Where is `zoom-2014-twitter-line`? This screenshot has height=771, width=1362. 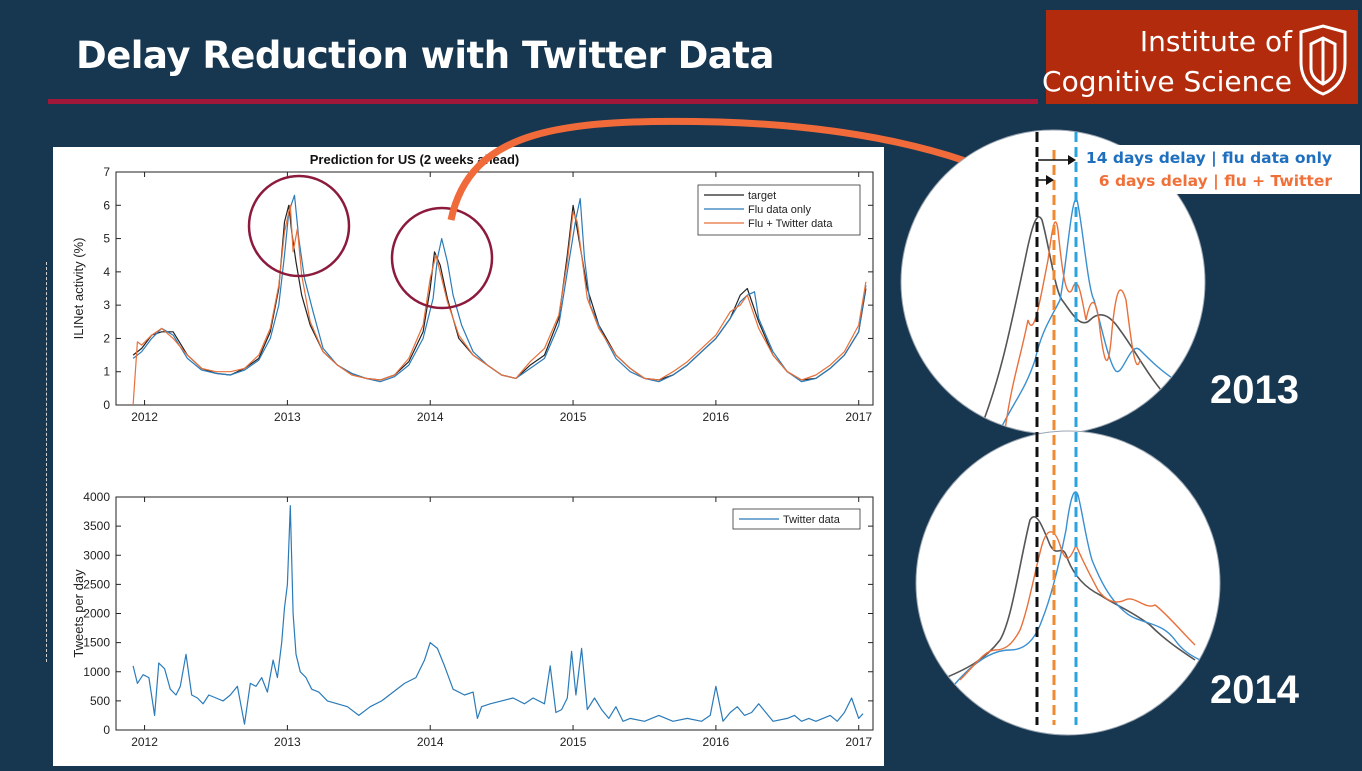
zoom-2014-twitter-line is located at coordinates (1077, 606).